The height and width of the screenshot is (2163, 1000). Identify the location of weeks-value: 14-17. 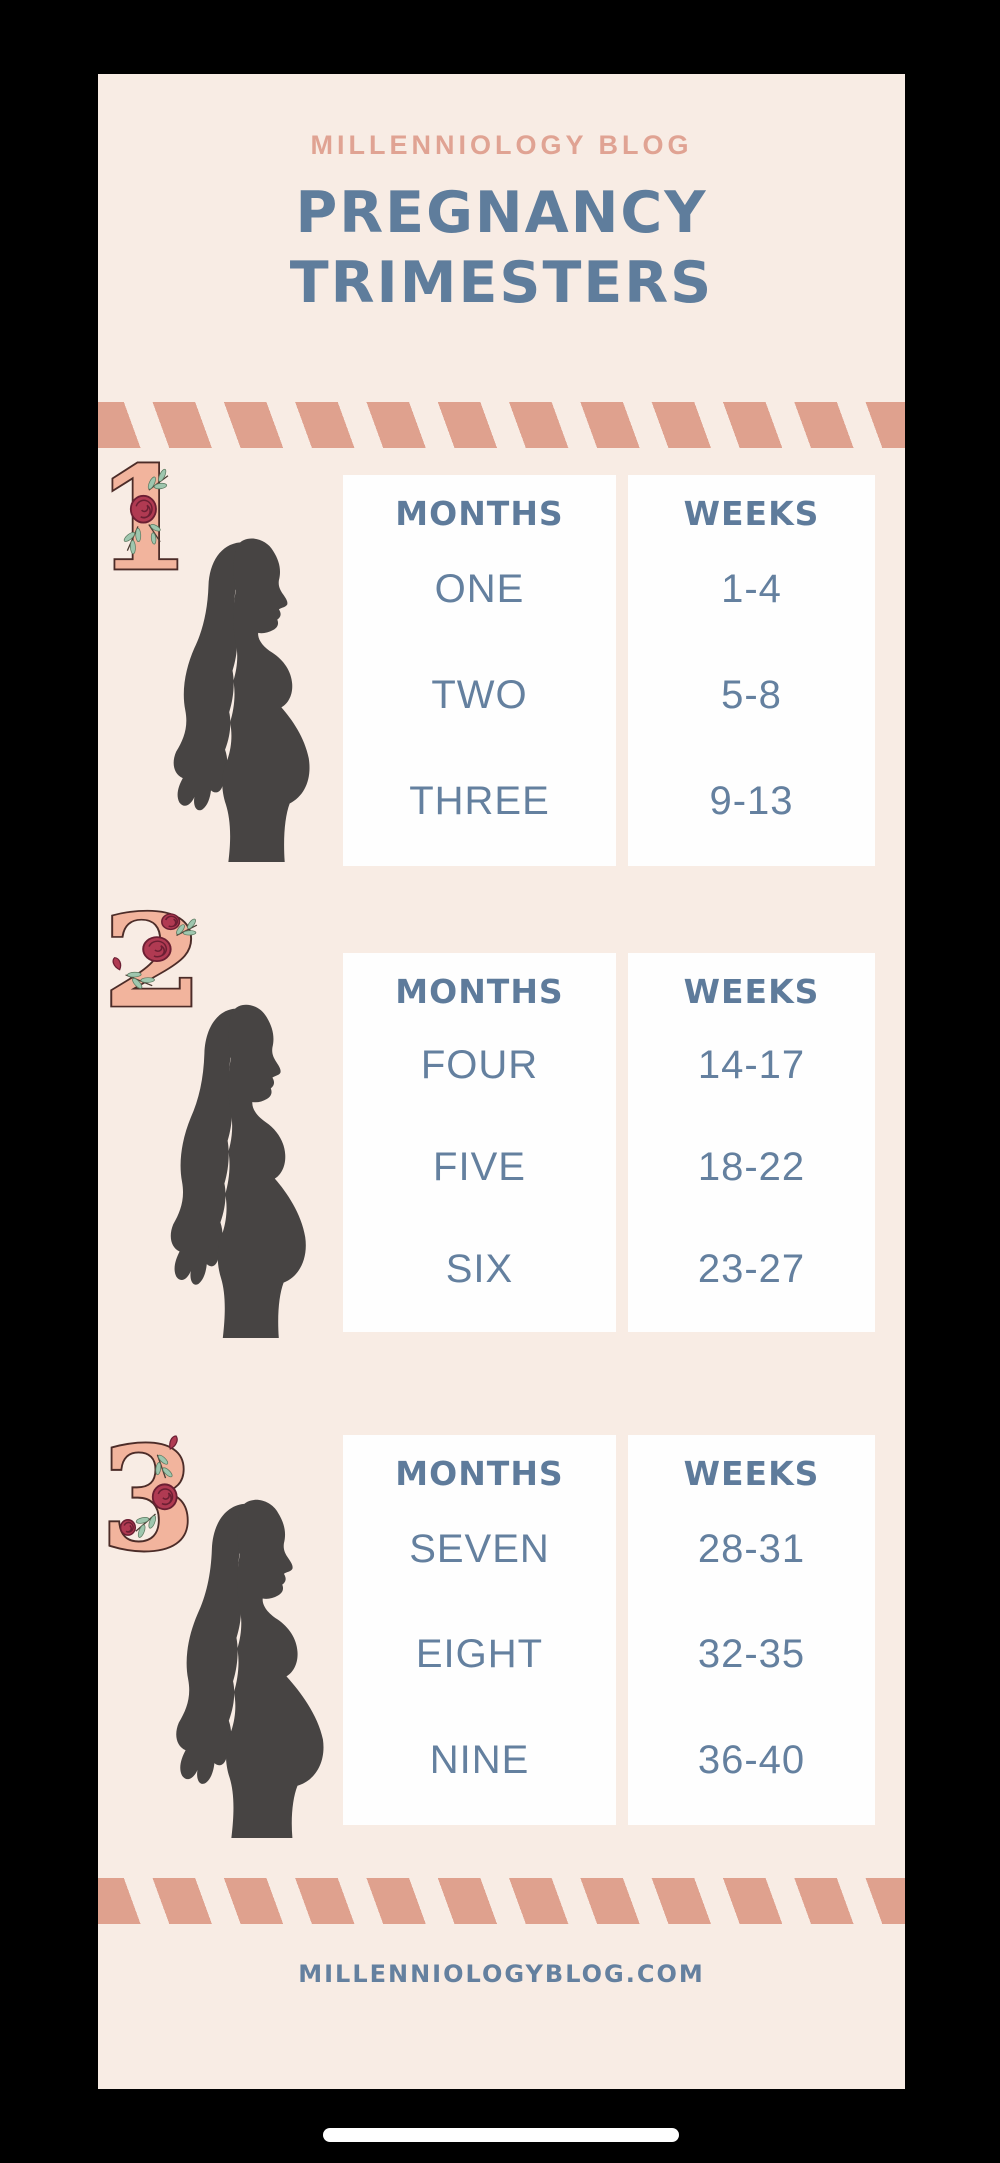
(751, 1065).